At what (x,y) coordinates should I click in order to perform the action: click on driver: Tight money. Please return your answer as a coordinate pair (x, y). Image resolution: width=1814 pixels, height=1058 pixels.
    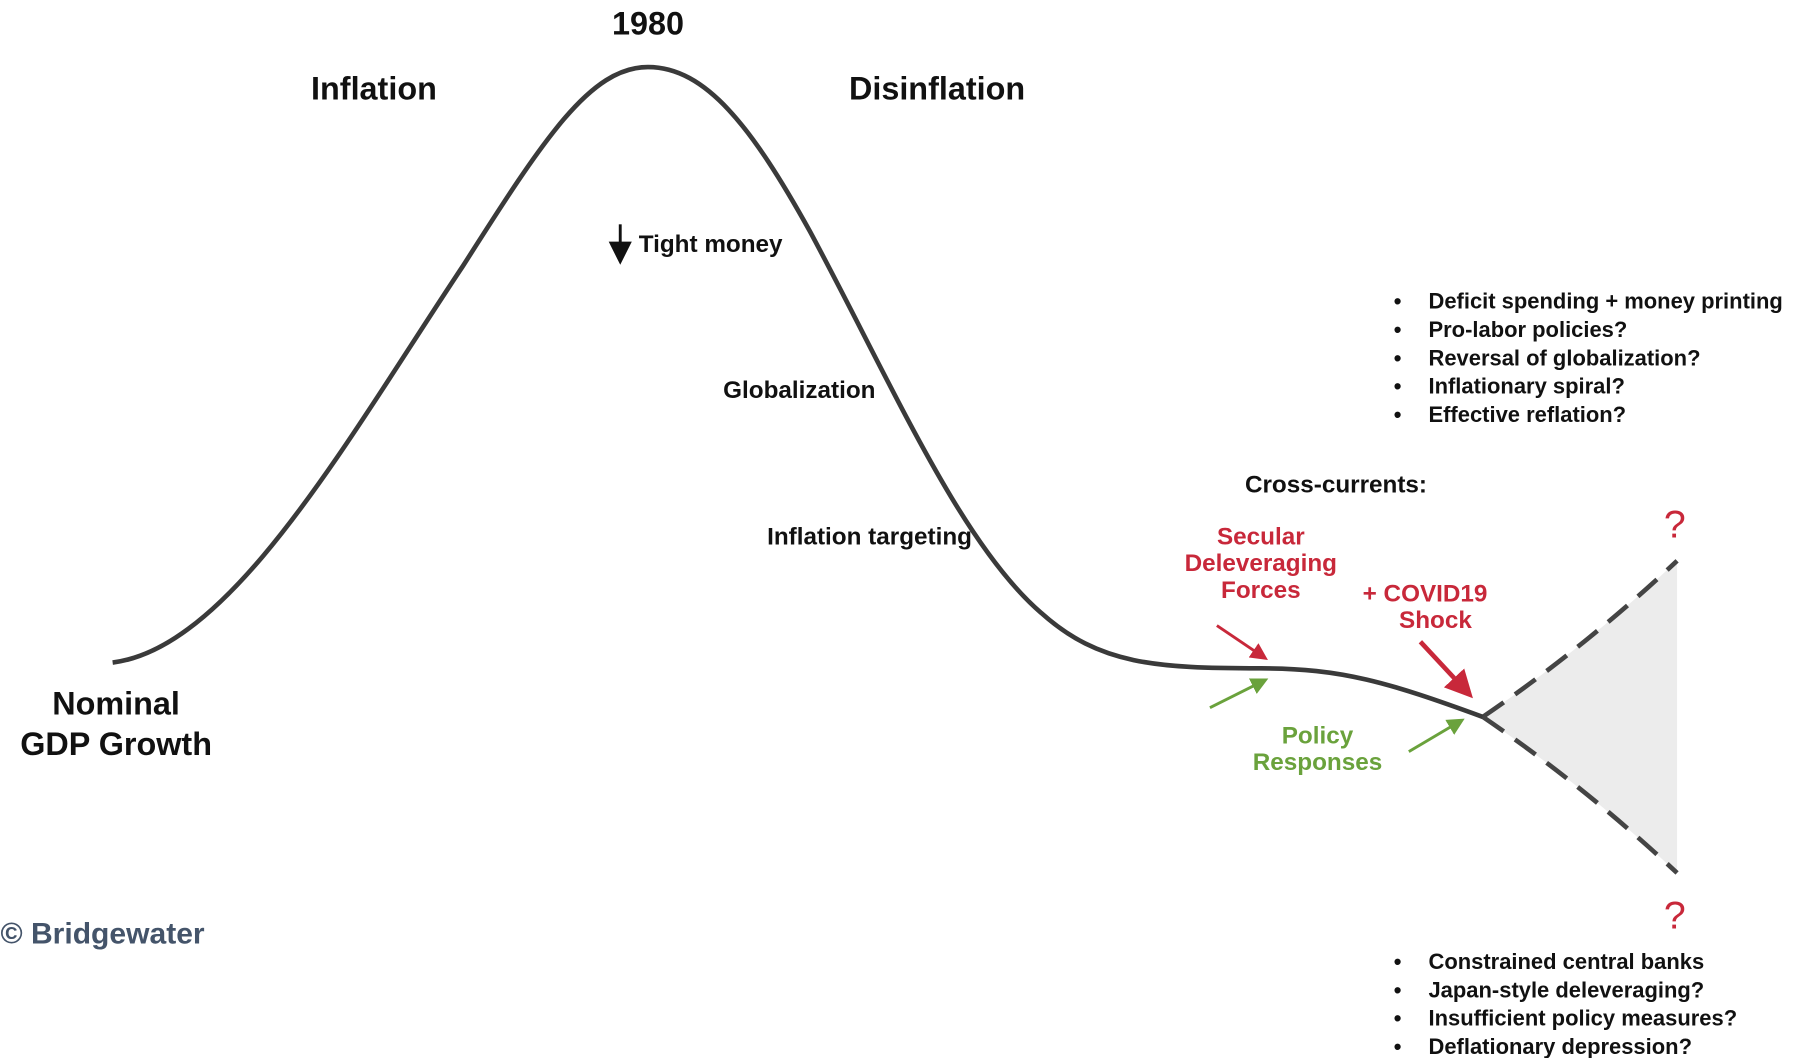
    Looking at the image, I should click on (711, 244).